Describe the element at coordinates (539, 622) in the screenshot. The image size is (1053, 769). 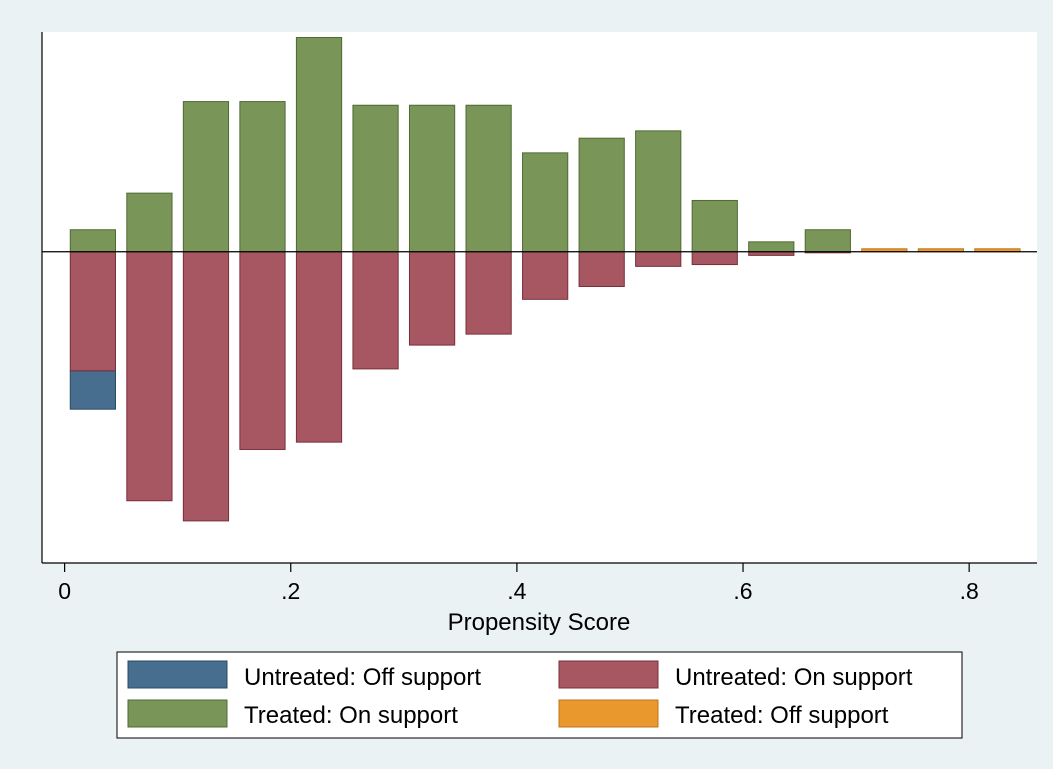
I see `x-axis-title: Propensity Score` at that location.